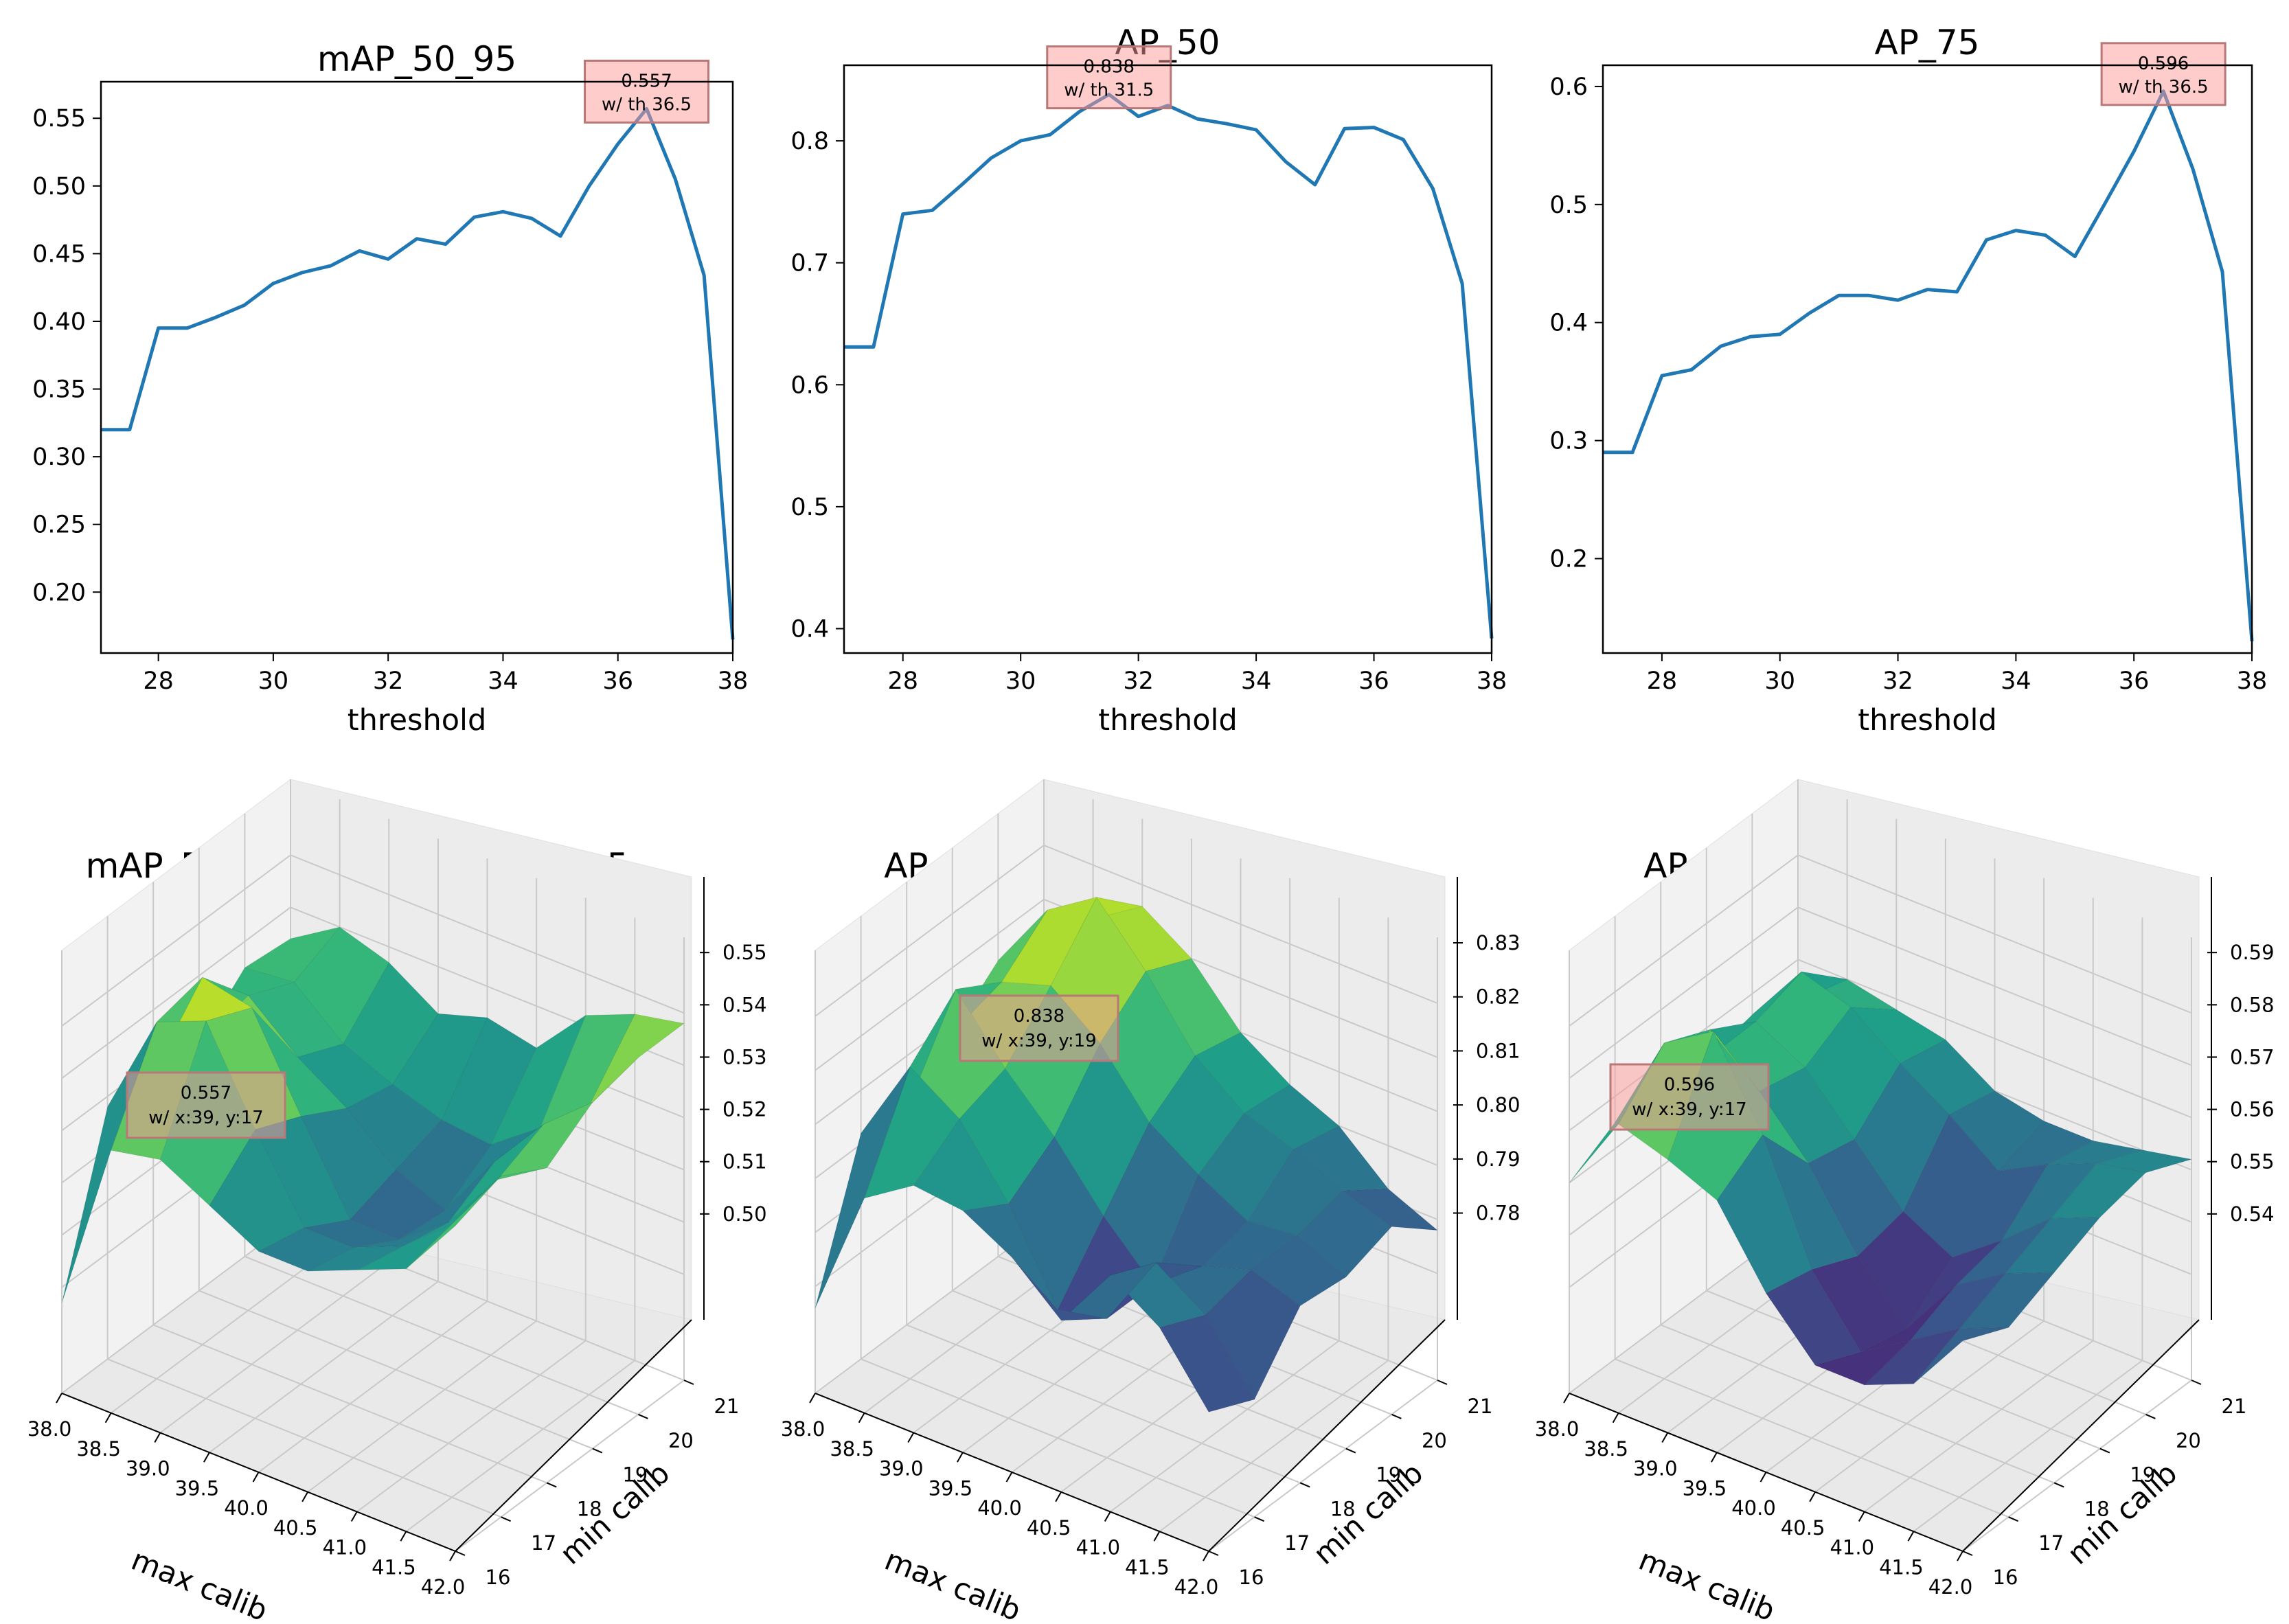  What do you see at coordinates (1498, 1213) in the screenshot?
I see `z-tick-label: 0.78` at bounding box center [1498, 1213].